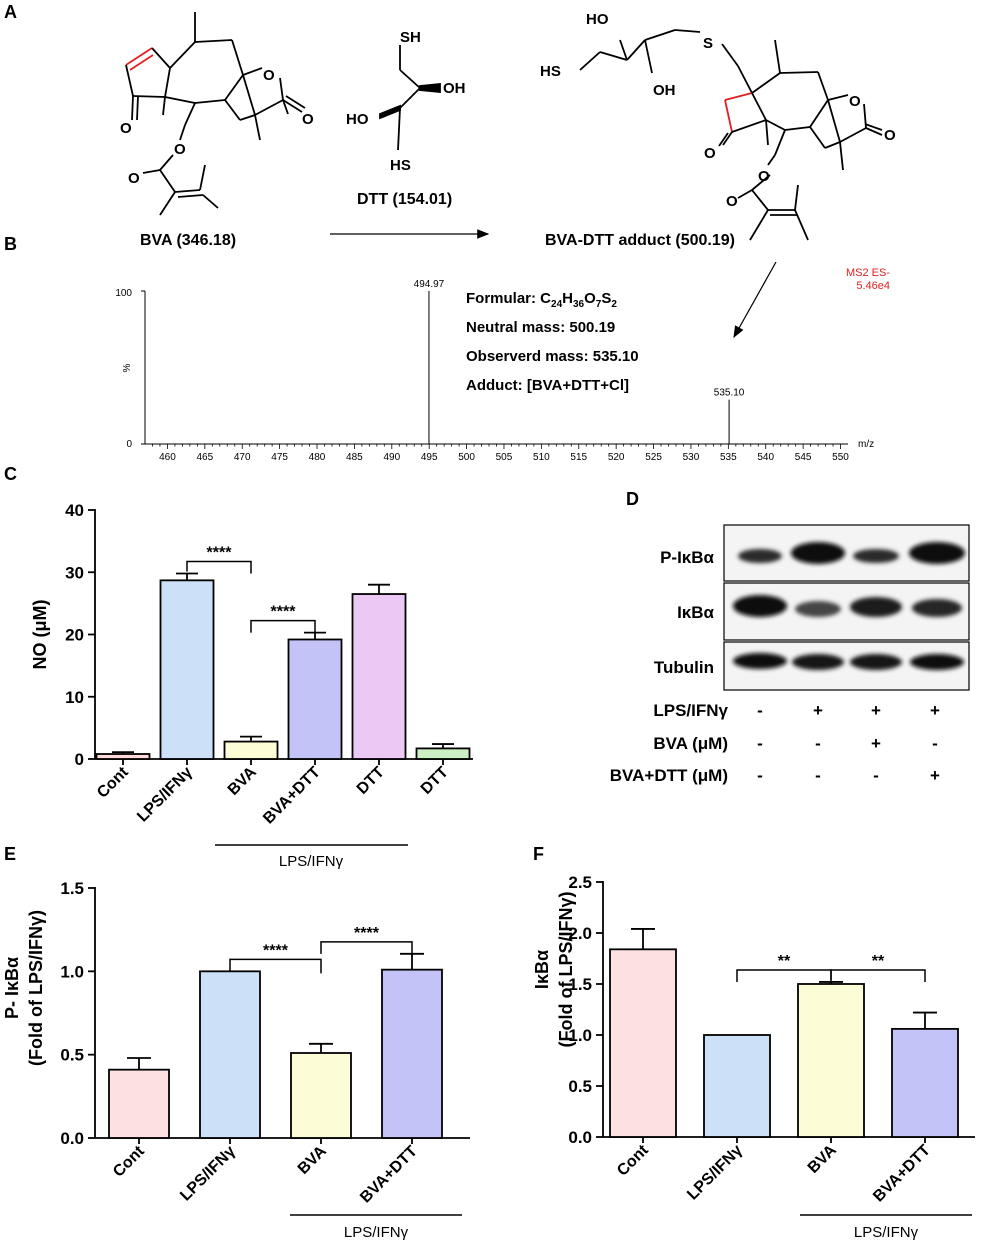  What do you see at coordinates (599, 304) in the screenshot?
I see `formula-o: 7` at bounding box center [599, 304].